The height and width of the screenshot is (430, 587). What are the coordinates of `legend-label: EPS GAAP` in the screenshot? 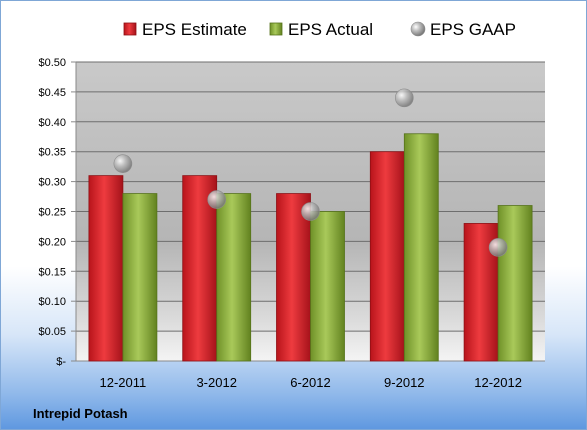 It's located at (473, 29).